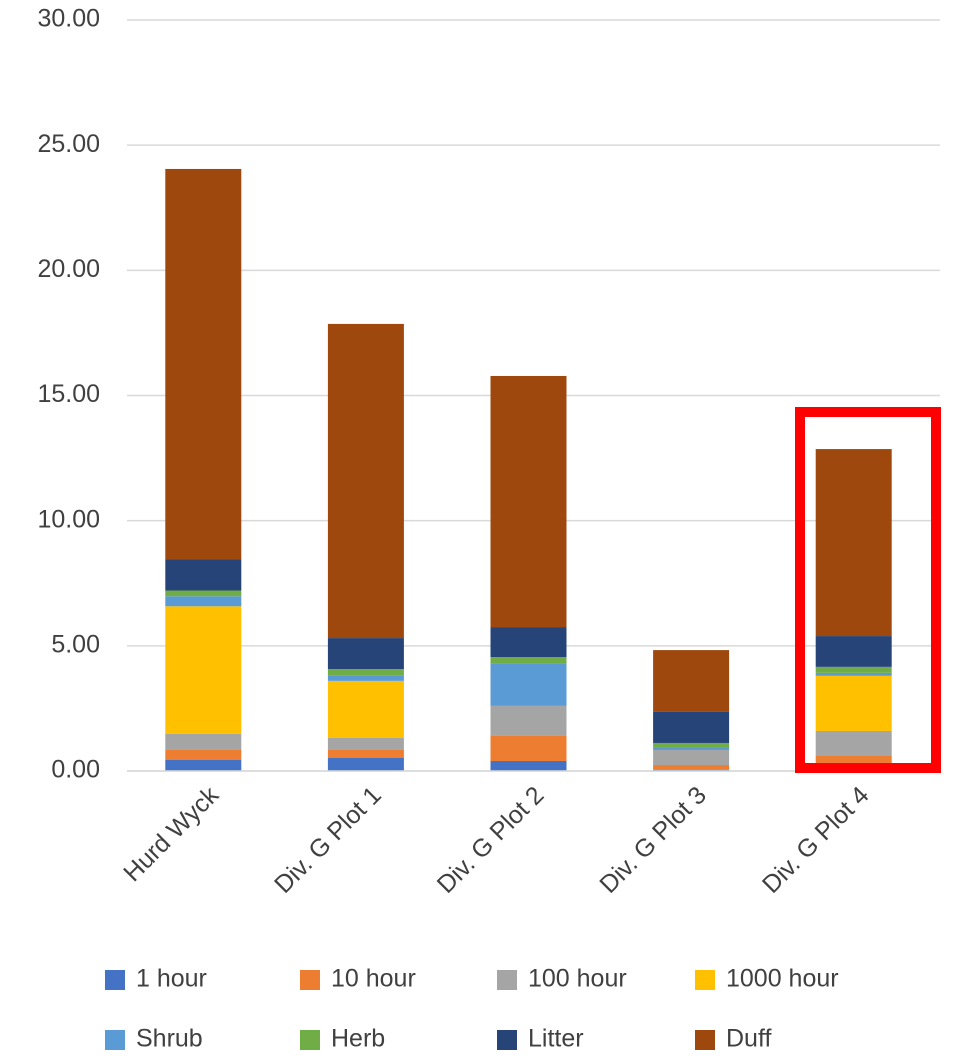 The image size is (958, 1058). Describe the element at coordinates (169, 1039) in the screenshot. I see `legend-label: Shrub` at that location.